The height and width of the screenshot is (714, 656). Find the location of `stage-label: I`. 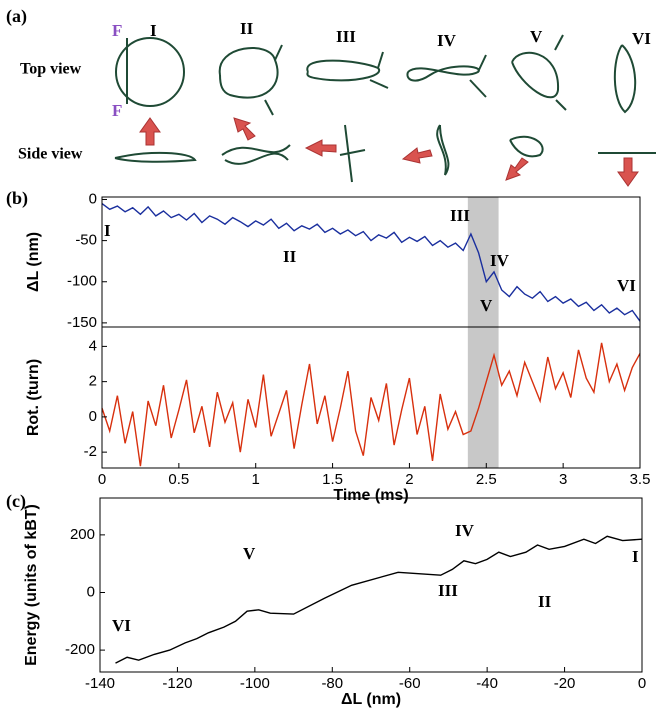

stage-label: I is located at coordinates (153, 30).